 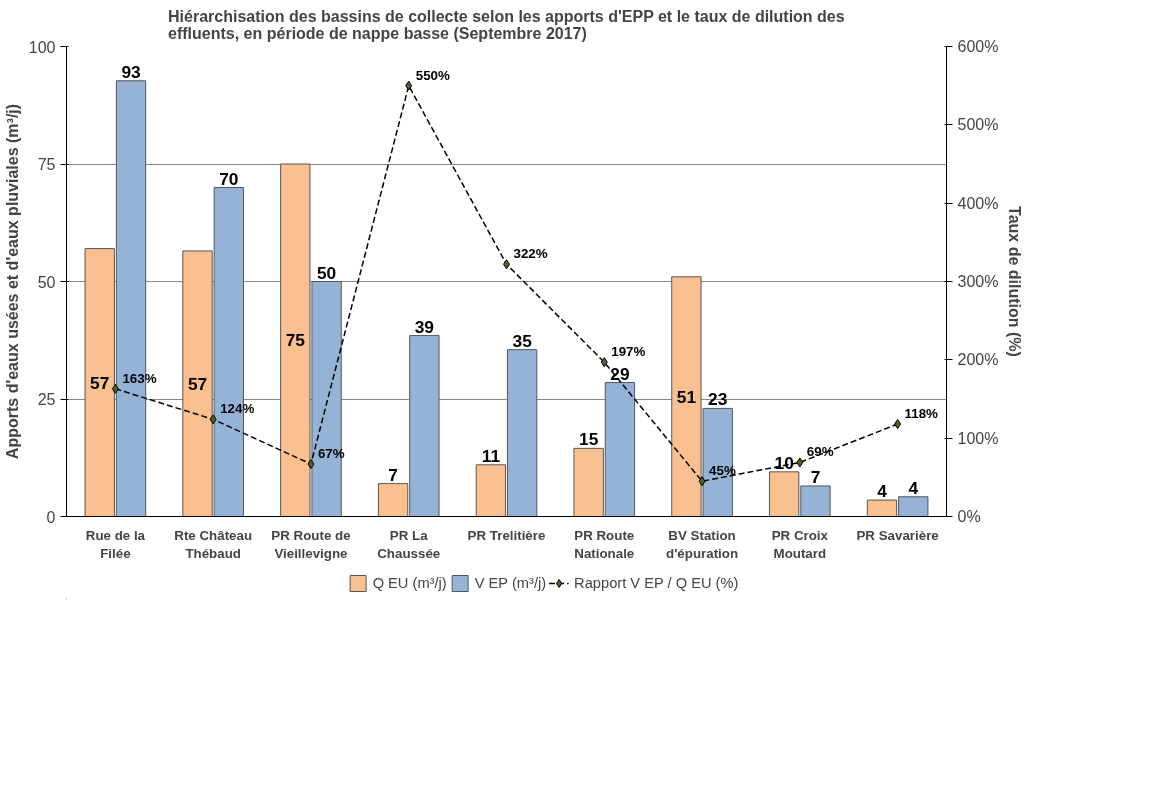 What do you see at coordinates (620, 373) in the screenshot?
I see `data-label: 29` at bounding box center [620, 373].